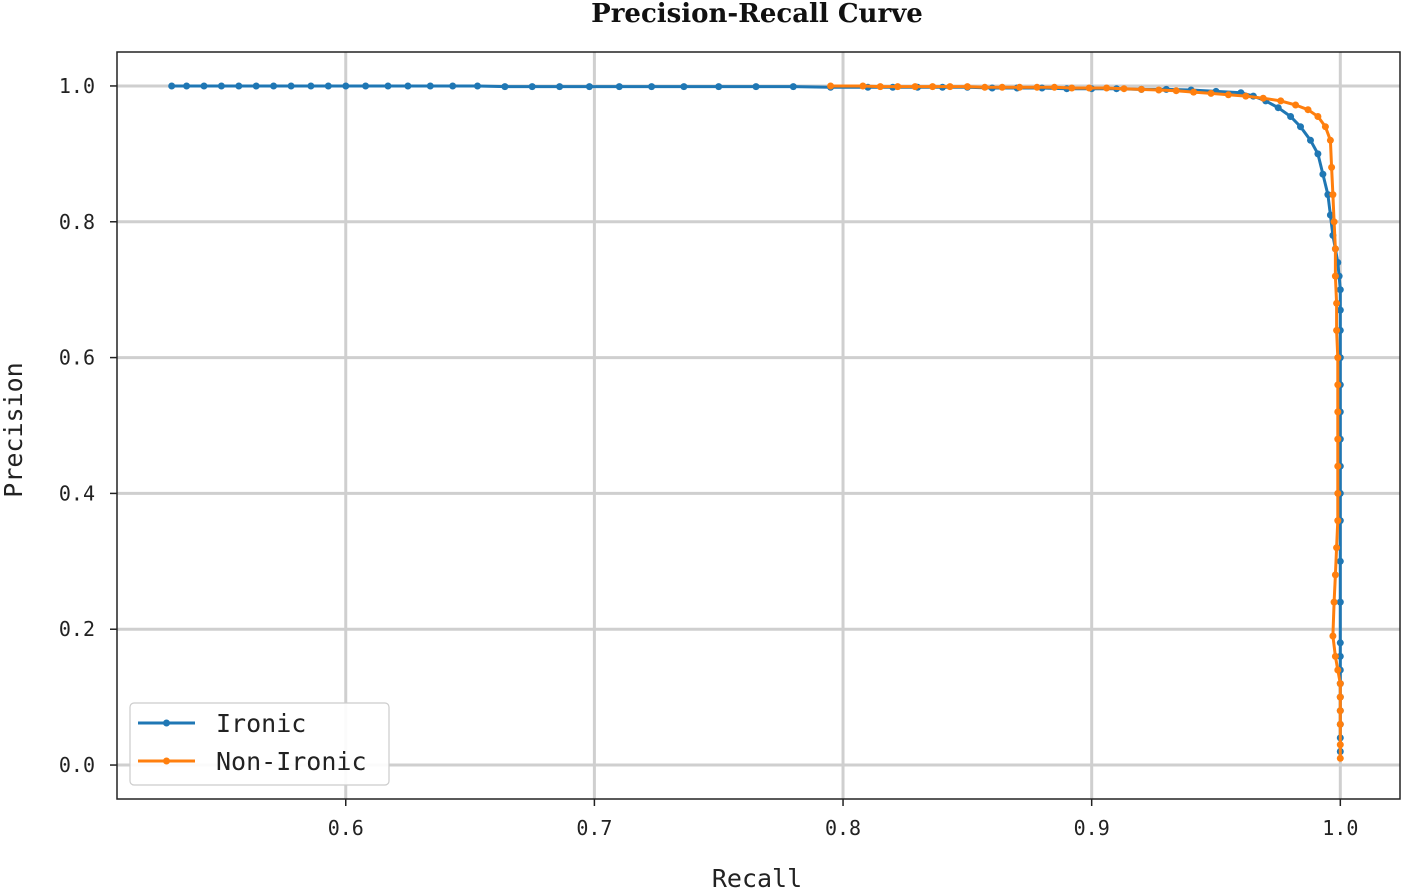  Describe the element at coordinates (1340, 828) in the screenshot. I see `x-tick-label: 1.0` at that location.